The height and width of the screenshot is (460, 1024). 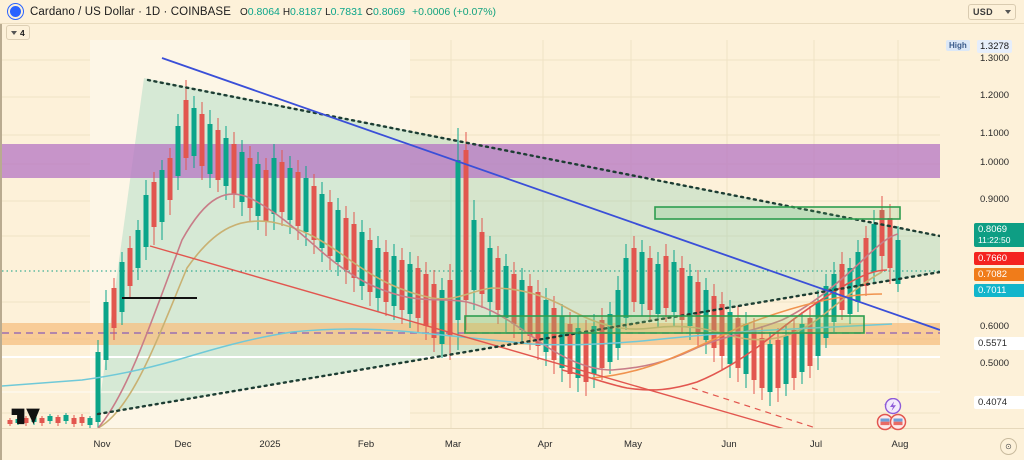 I want to click on last-price-time: 11:22:50, so click(x=994, y=240).